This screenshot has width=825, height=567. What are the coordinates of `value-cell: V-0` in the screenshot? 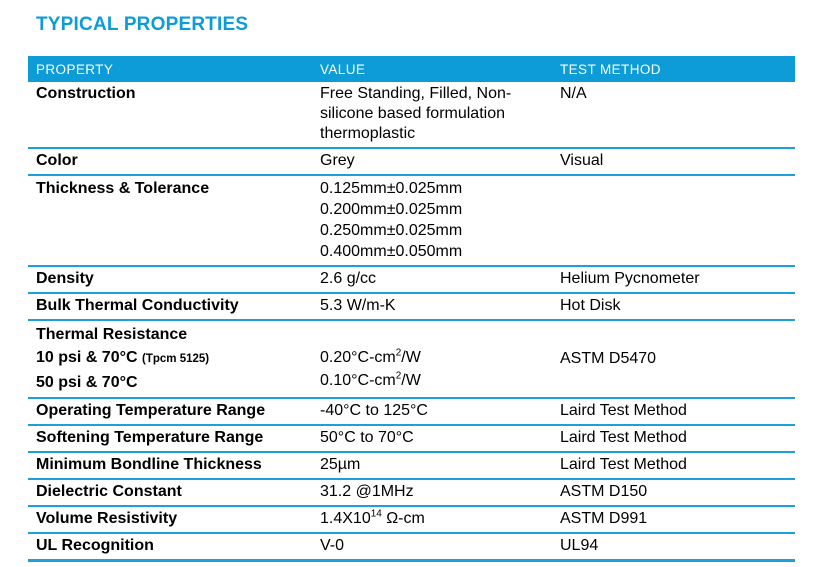 It's located at (332, 545).